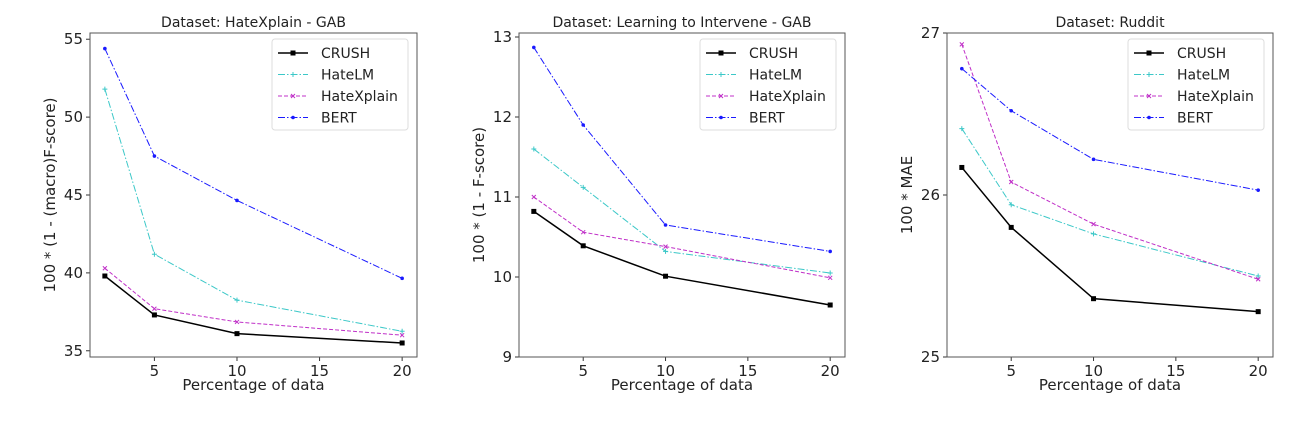  I want to click on y-tick-label: 27, so click(930, 33).